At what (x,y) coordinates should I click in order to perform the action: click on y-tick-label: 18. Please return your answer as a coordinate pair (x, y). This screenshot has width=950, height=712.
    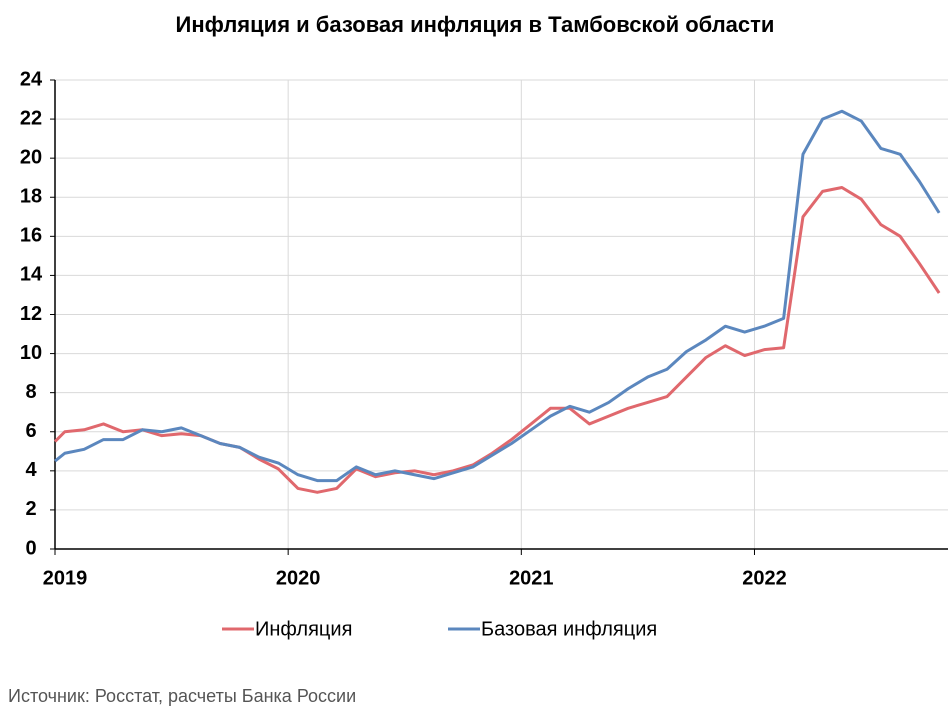
    Looking at the image, I should click on (31, 197).